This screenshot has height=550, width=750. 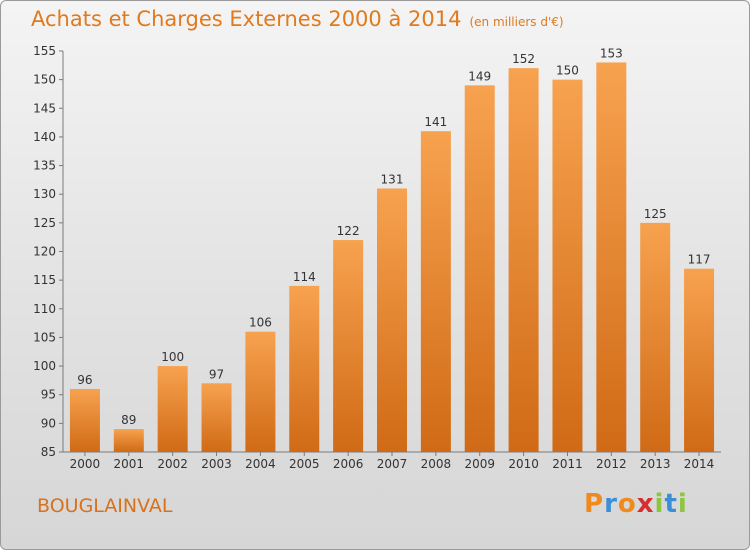 What do you see at coordinates (348, 464) in the screenshot?
I see `x-tick-label-2006: 2006` at bounding box center [348, 464].